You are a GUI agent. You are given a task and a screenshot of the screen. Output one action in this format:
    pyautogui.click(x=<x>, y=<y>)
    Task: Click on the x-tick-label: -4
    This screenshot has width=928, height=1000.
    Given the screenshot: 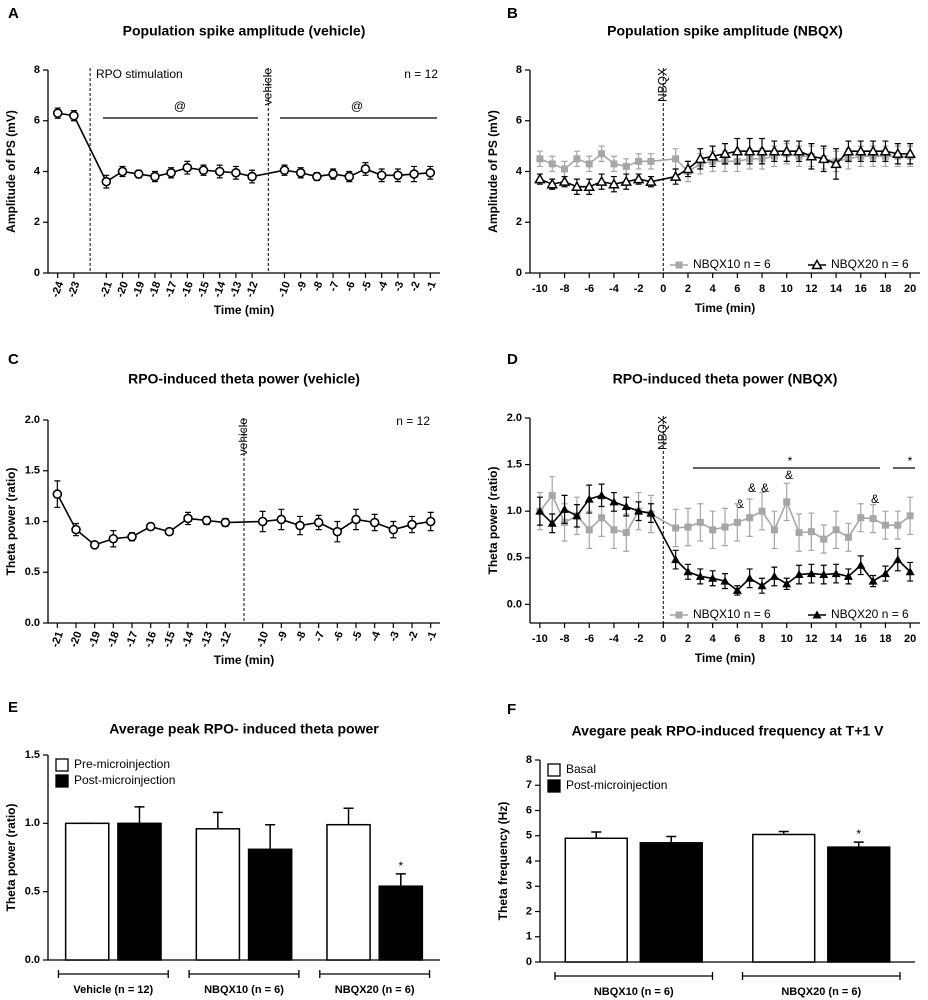 What is the action you would take?
    pyautogui.click(x=614, y=639)
    